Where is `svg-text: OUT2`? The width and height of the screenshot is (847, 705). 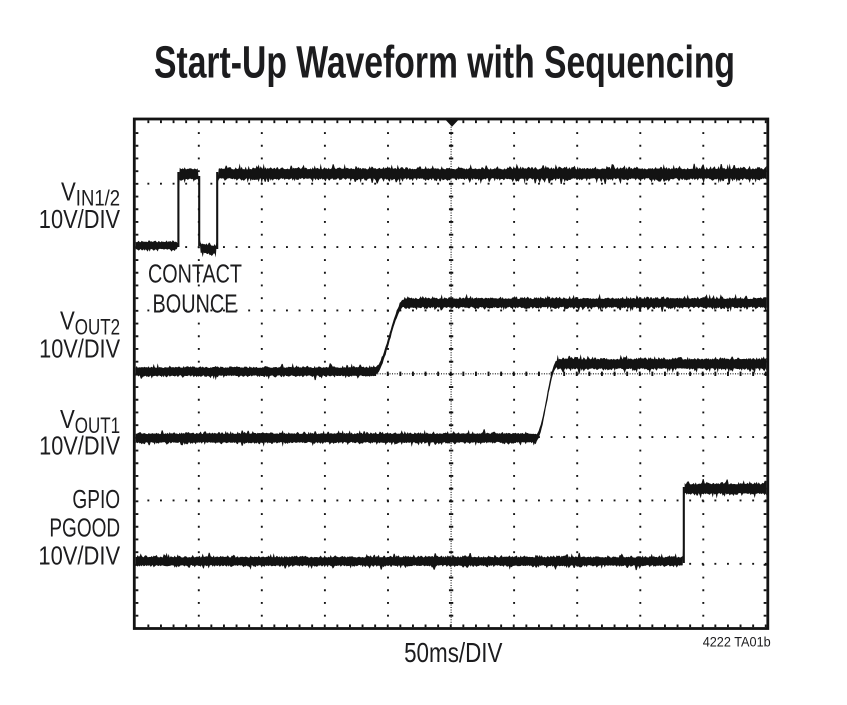
svg-text: OUT2 is located at coordinates (97, 327).